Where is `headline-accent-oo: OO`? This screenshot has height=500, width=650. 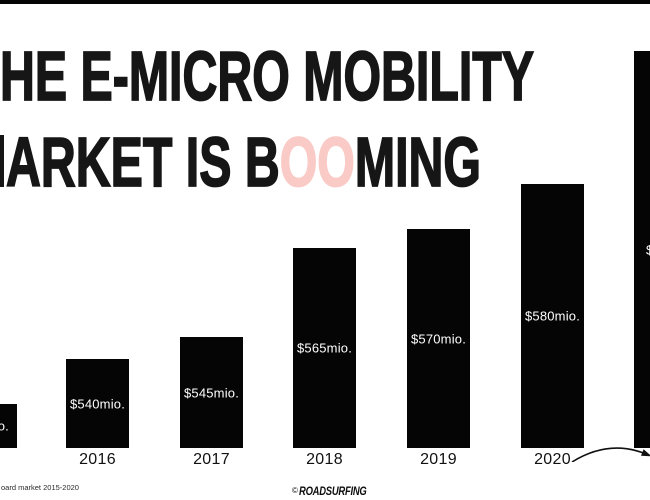 headline-accent-oo: OO is located at coordinates (317, 162).